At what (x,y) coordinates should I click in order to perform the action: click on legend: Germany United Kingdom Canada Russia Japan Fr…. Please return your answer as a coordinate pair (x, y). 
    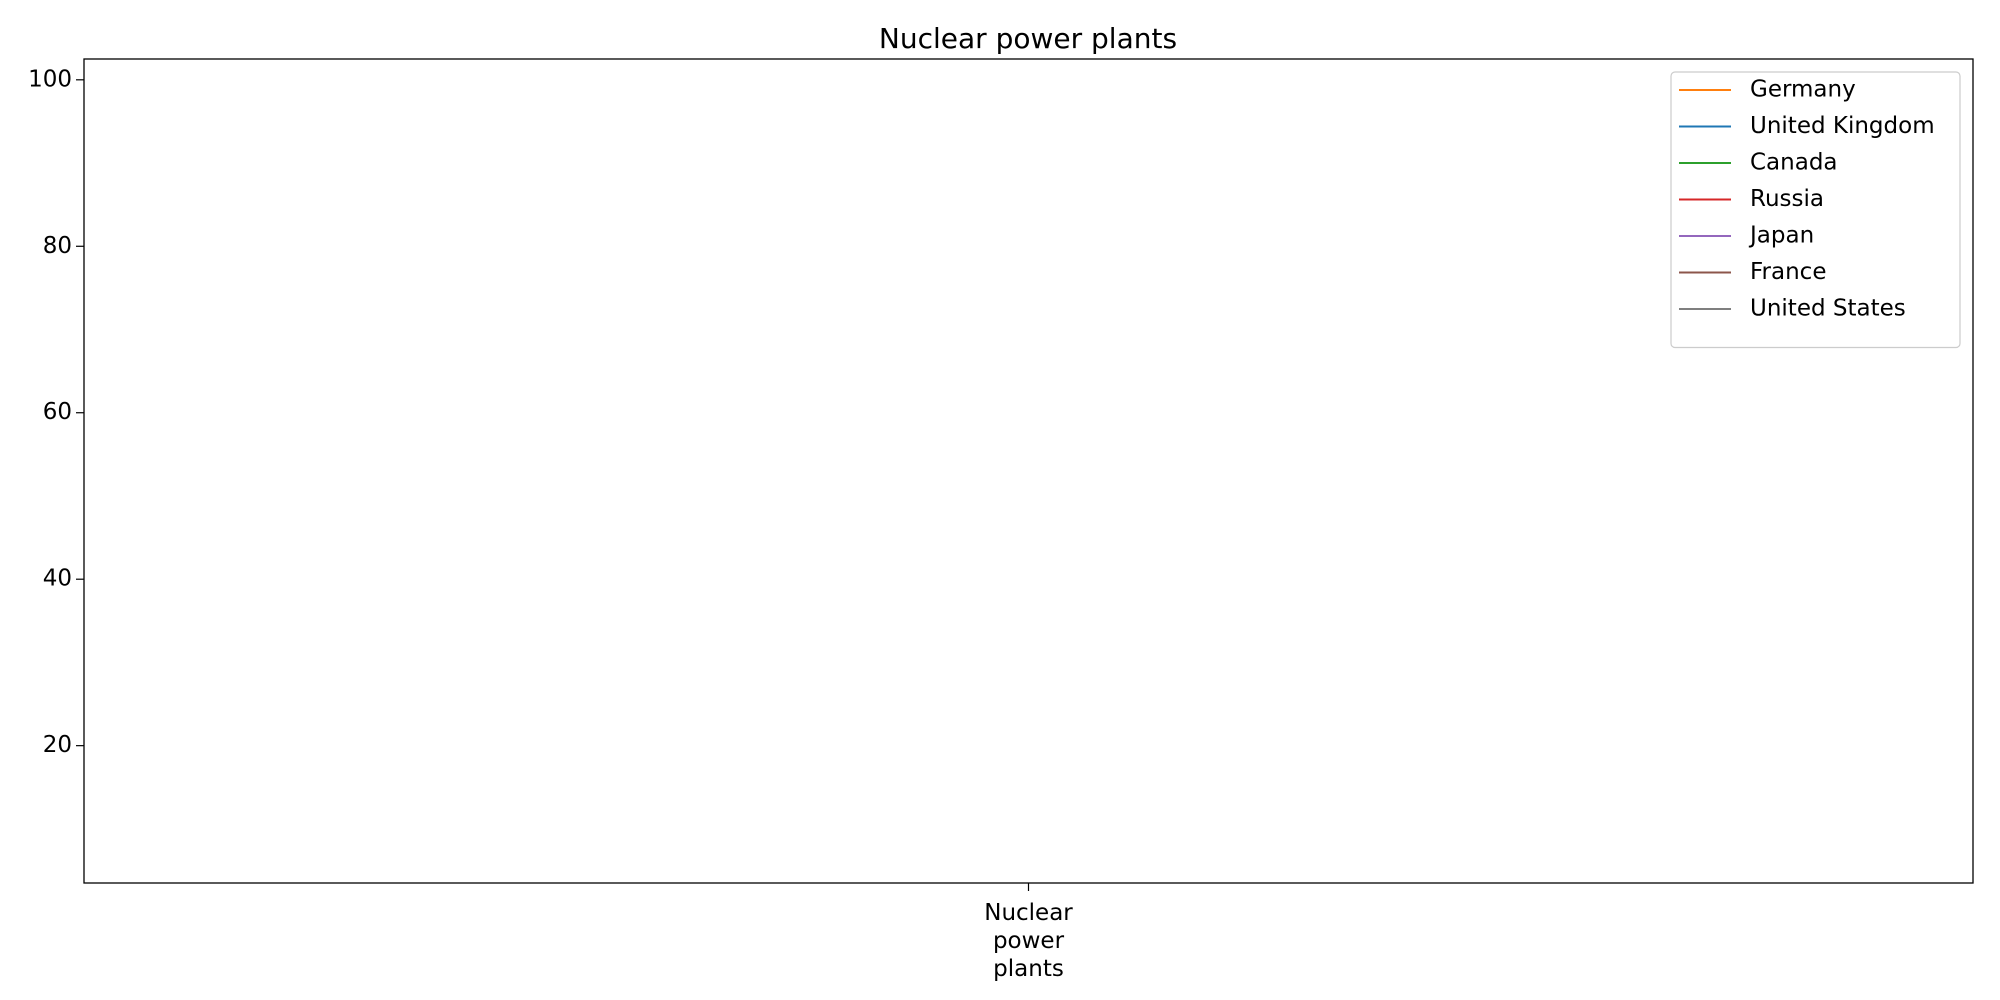
    Looking at the image, I should click on (1815, 210).